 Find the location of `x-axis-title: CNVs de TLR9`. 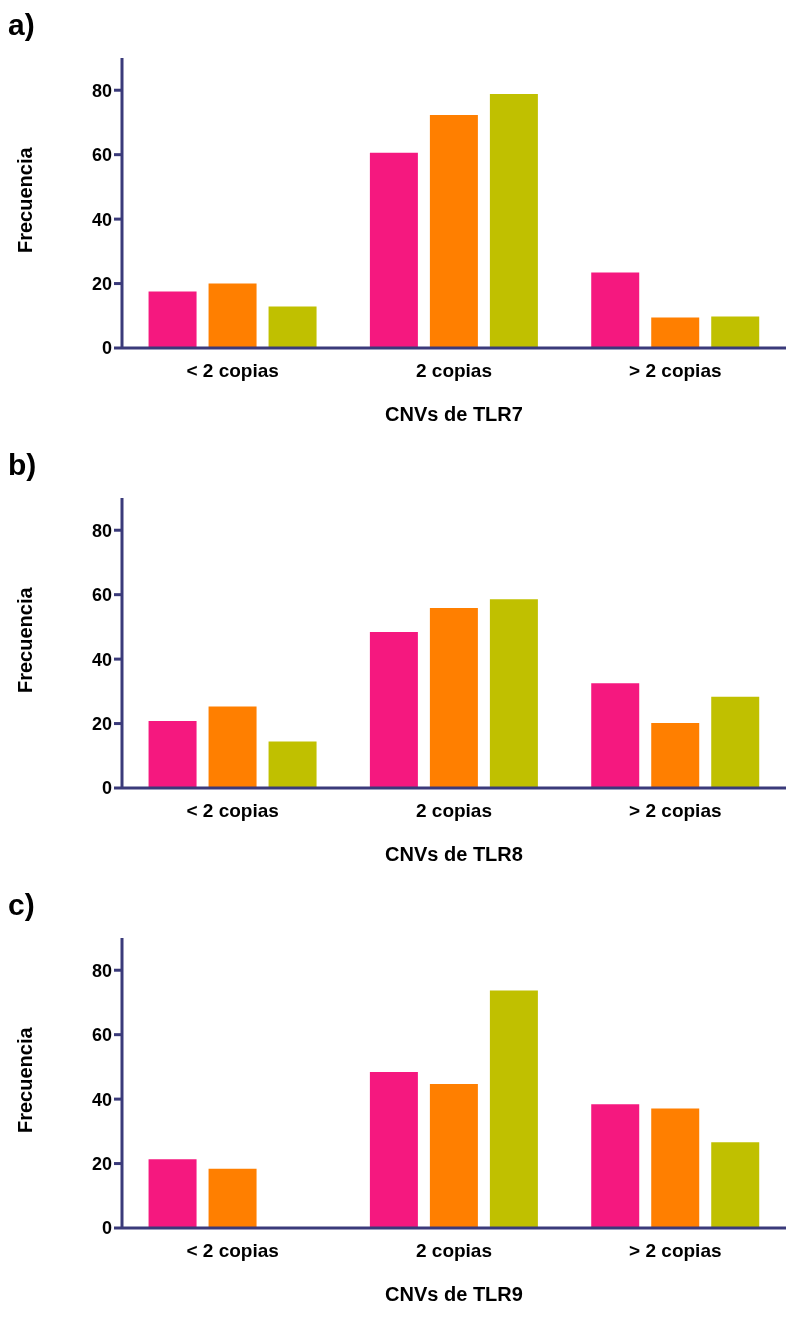

x-axis-title: CNVs de TLR9 is located at coordinates (454, 1294).